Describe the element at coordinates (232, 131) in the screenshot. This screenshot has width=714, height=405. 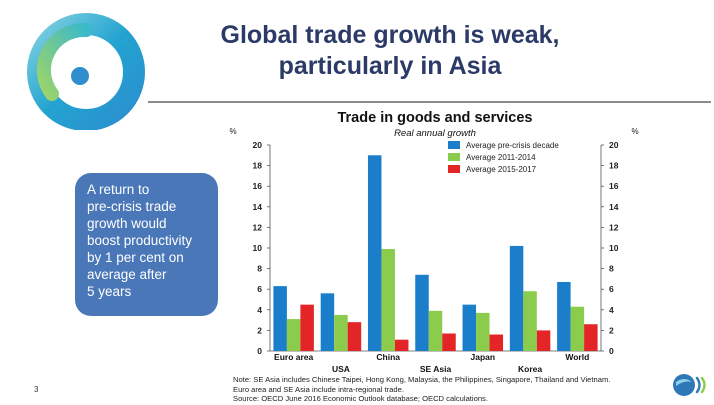
I see `y-axis-unit-left: %` at that location.